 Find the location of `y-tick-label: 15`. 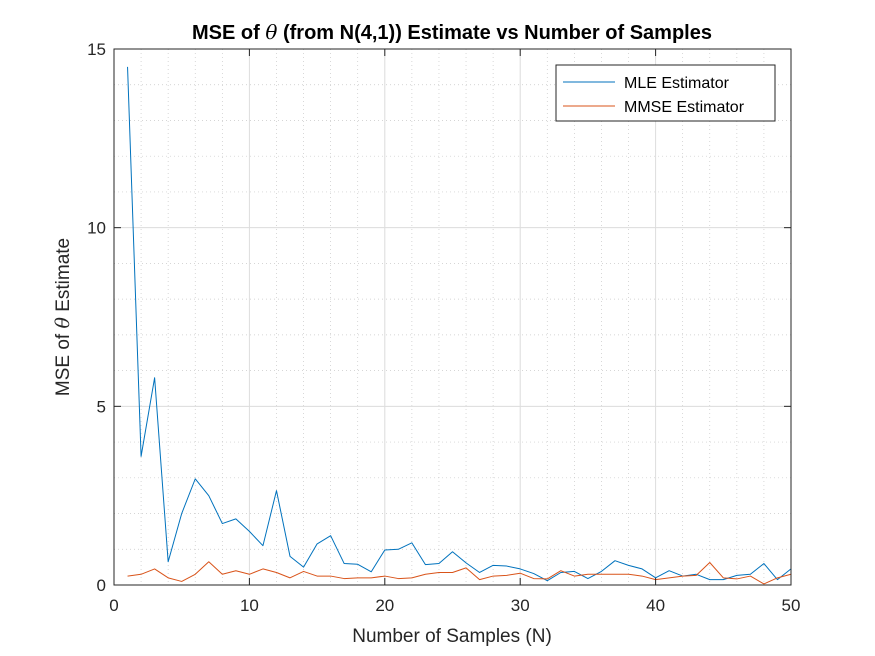

y-tick-label: 15 is located at coordinates (96, 49).